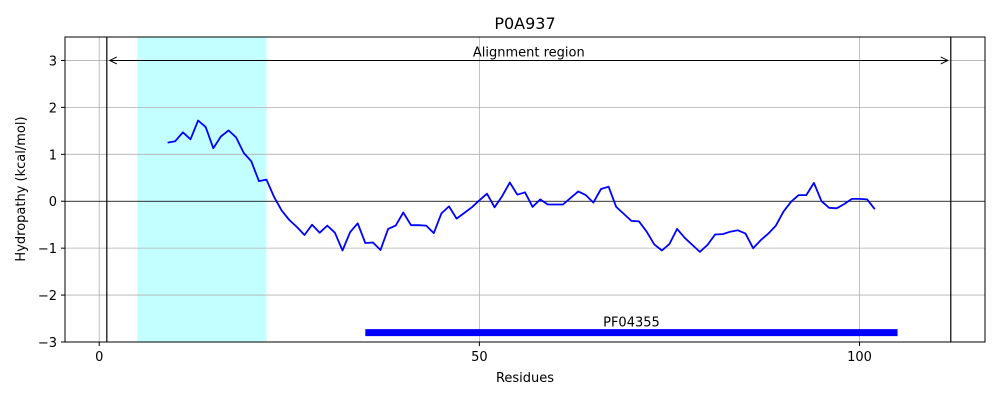 This screenshot has width=1000, height=400. I want to click on y-tick-label: 3, so click(53, 61).